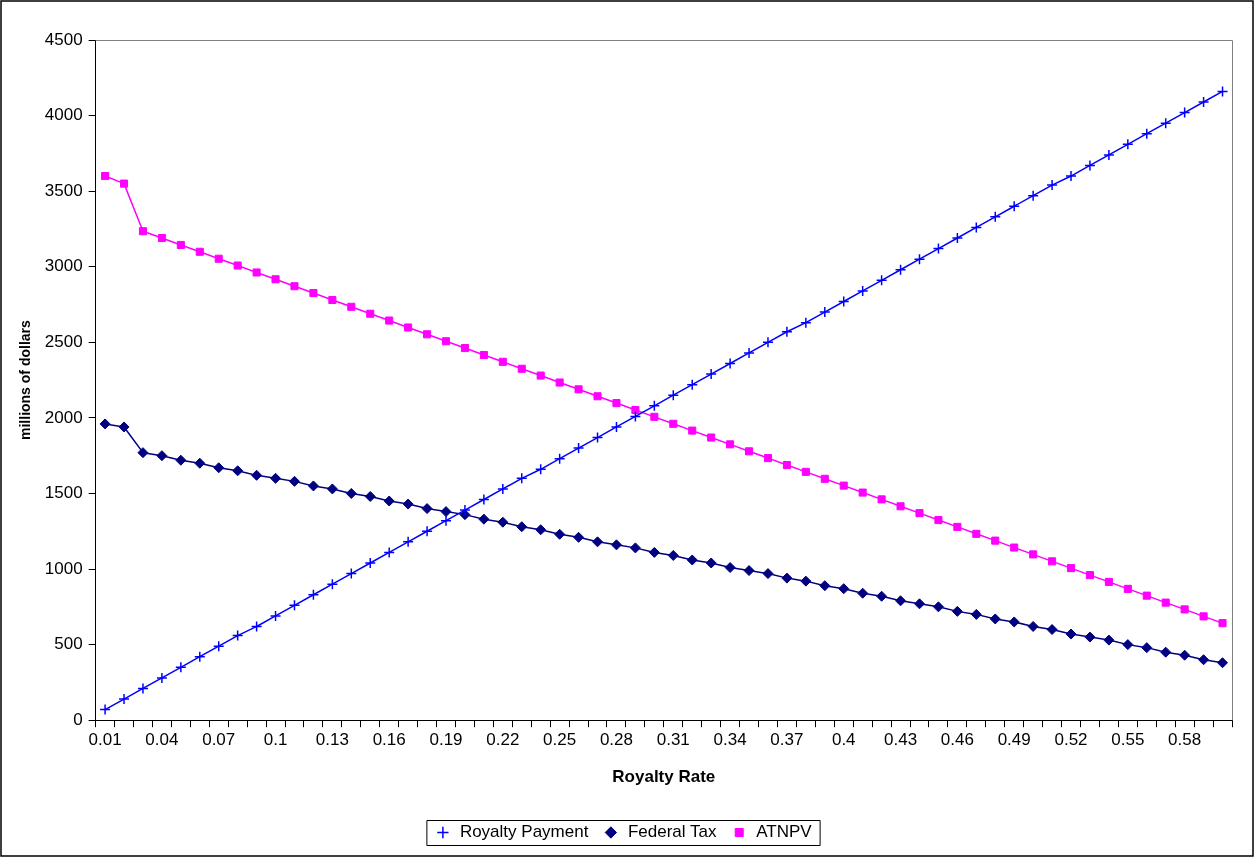 This screenshot has width=1254, height=857. Describe the element at coordinates (446, 740) in the screenshot. I see `x-tick-label: 0.19` at that location.